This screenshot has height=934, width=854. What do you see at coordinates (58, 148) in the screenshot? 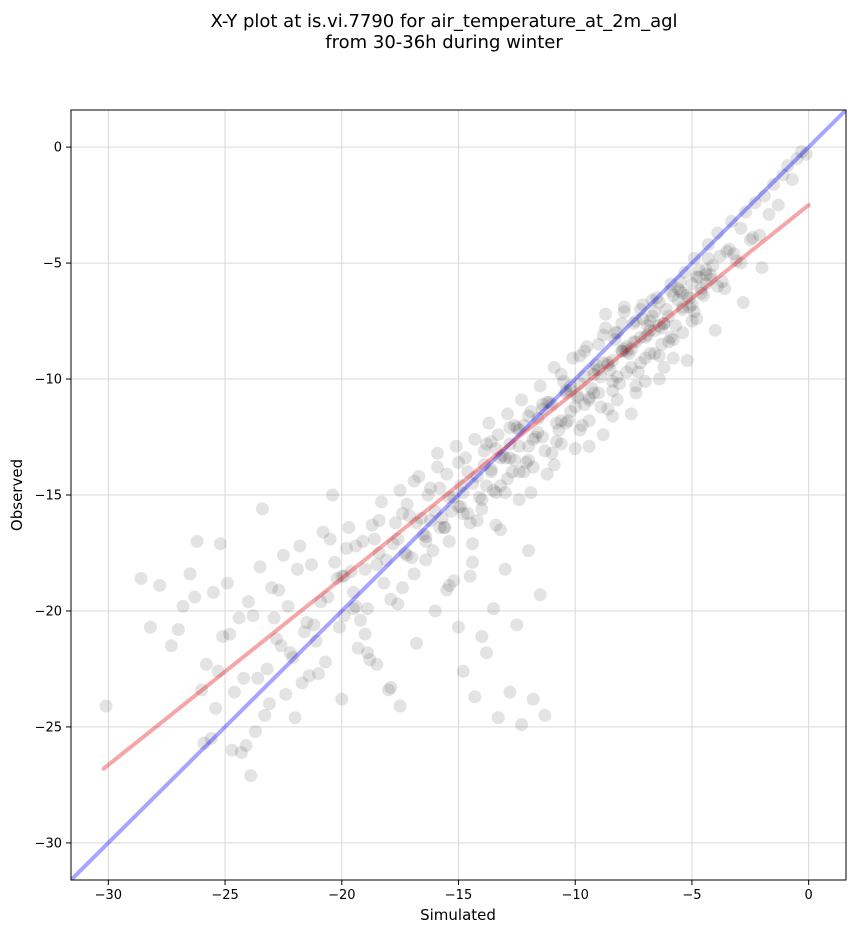
I see `y-tick-label: 0` at bounding box center [58, 148].